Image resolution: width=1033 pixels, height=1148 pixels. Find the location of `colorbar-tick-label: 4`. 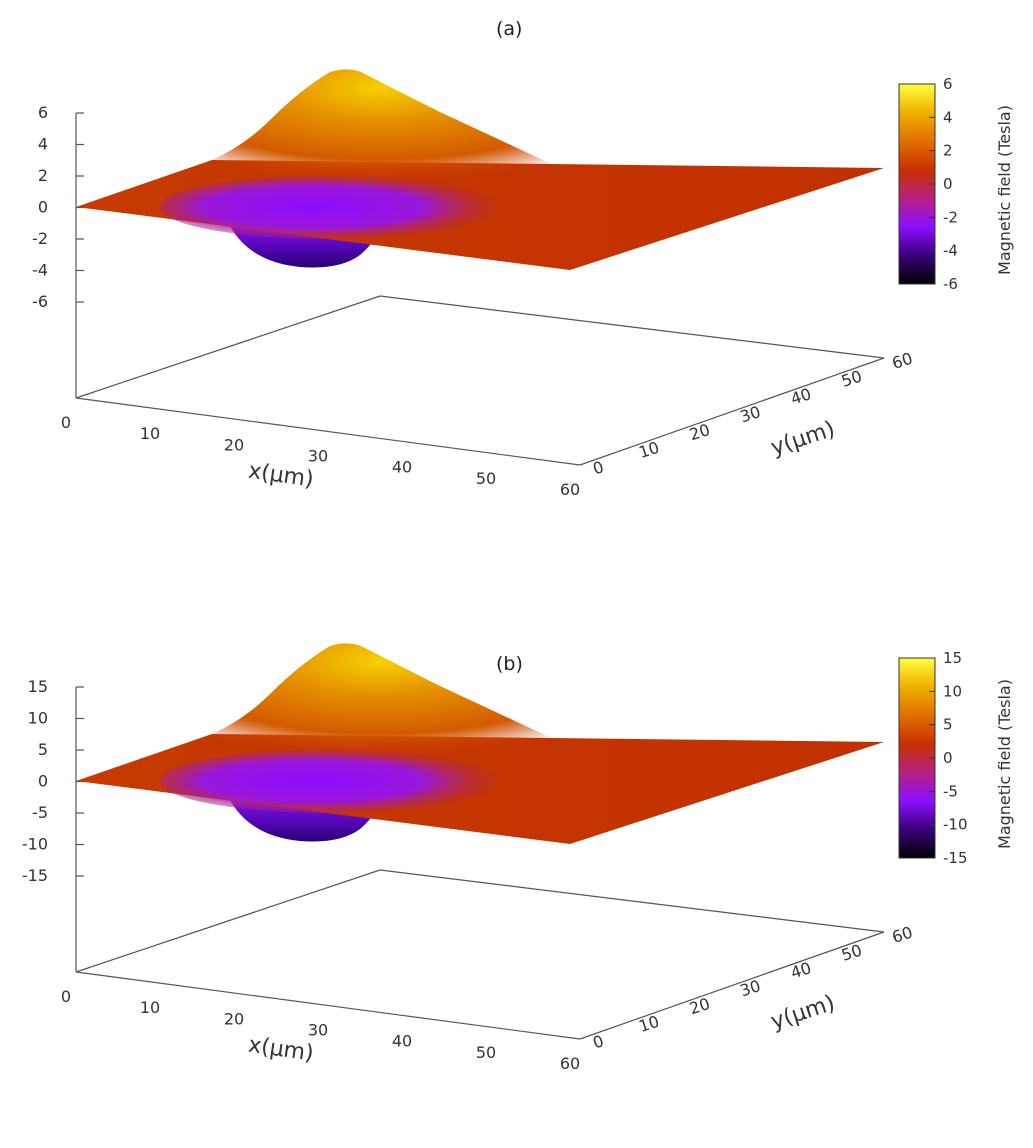

colorbar-tick-label: 4 is located at coordinates (948, 117).